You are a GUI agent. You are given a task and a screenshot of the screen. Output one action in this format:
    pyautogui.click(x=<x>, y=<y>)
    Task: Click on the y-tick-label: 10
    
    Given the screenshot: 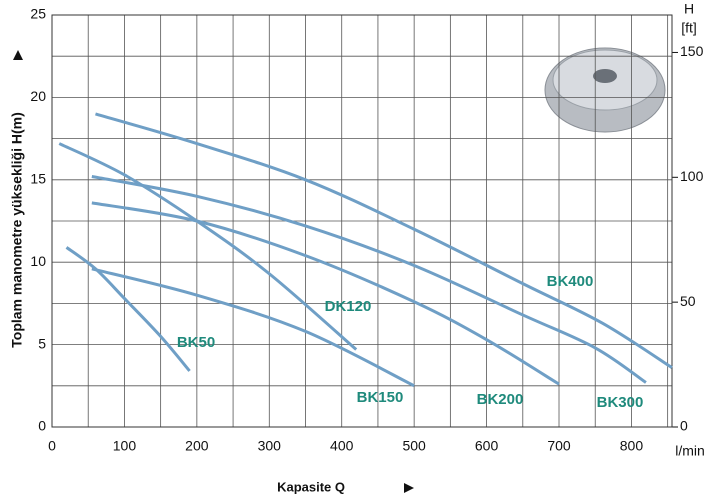 What is the action you would take?
    pyautogui.click(x=38, y=261)
    